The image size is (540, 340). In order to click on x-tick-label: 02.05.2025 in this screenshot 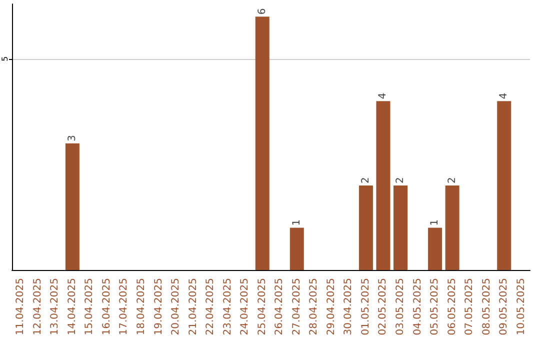, I will do `click(383, 307)`.